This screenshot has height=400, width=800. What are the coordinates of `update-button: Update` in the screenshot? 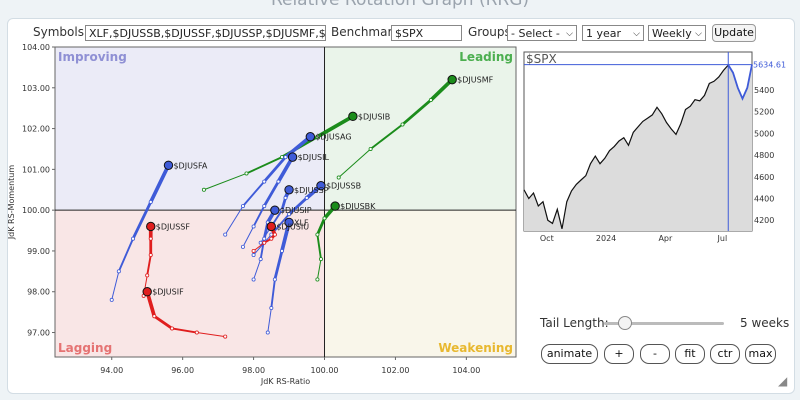 It's located at (734, 33).